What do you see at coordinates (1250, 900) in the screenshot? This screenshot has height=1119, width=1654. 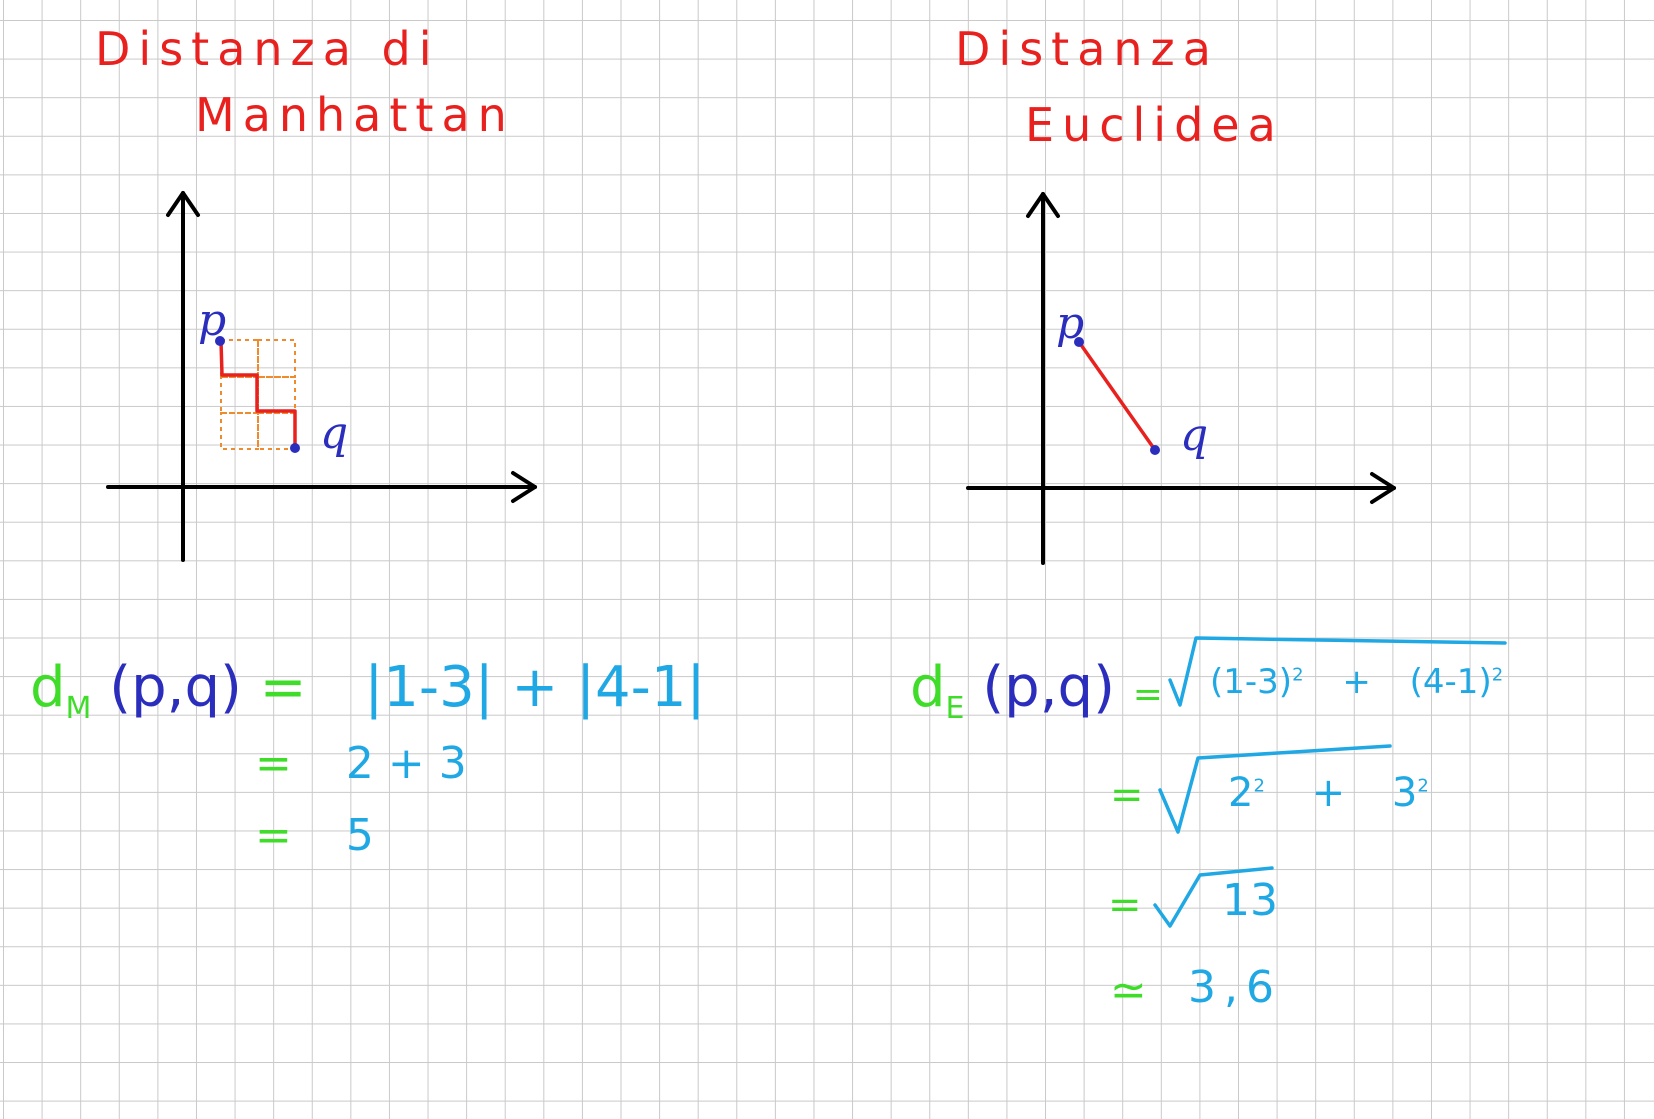 I see `euclidea-rhs-3: 13` at bounding box center [1250, 900].